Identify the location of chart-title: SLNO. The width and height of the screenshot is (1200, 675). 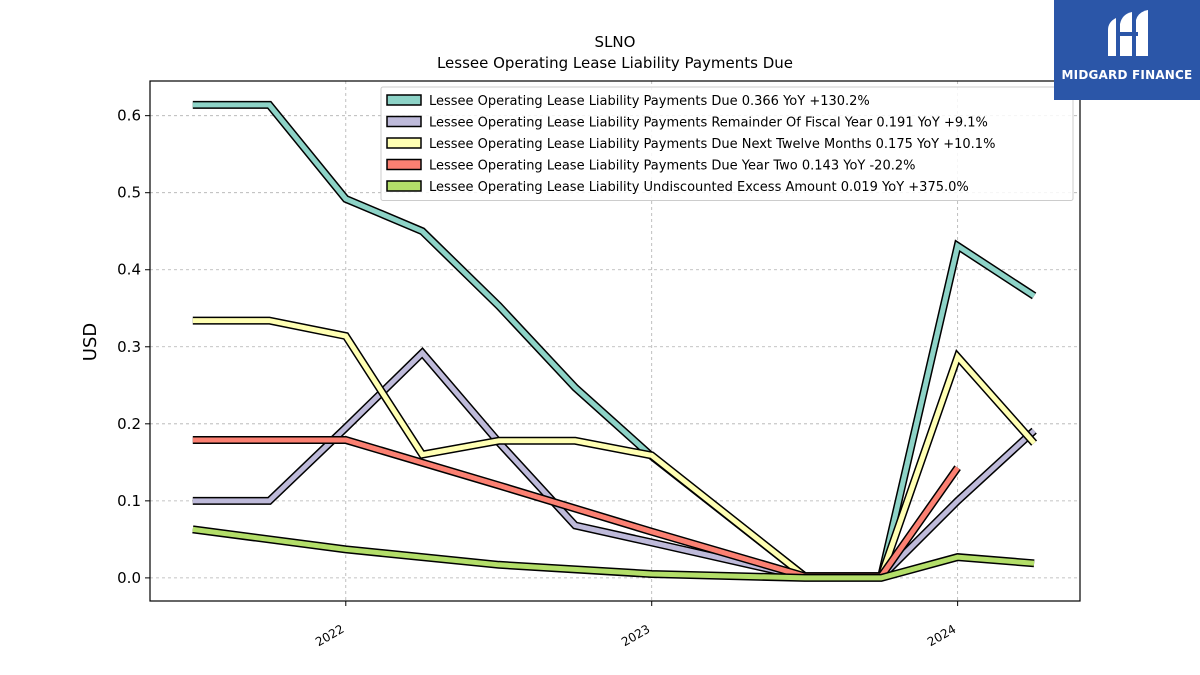
(615, 42).